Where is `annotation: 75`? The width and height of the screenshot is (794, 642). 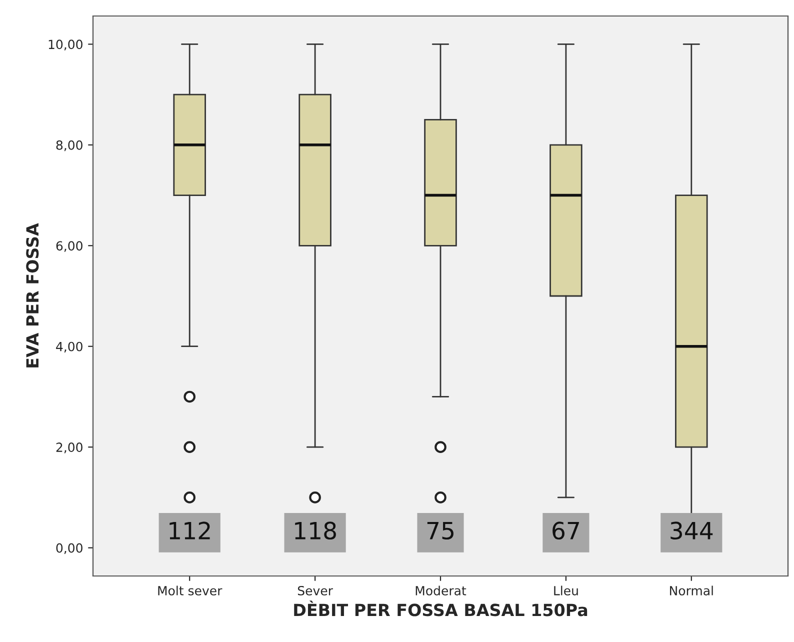 annotation: 75 is located at coordinates (440, 531).